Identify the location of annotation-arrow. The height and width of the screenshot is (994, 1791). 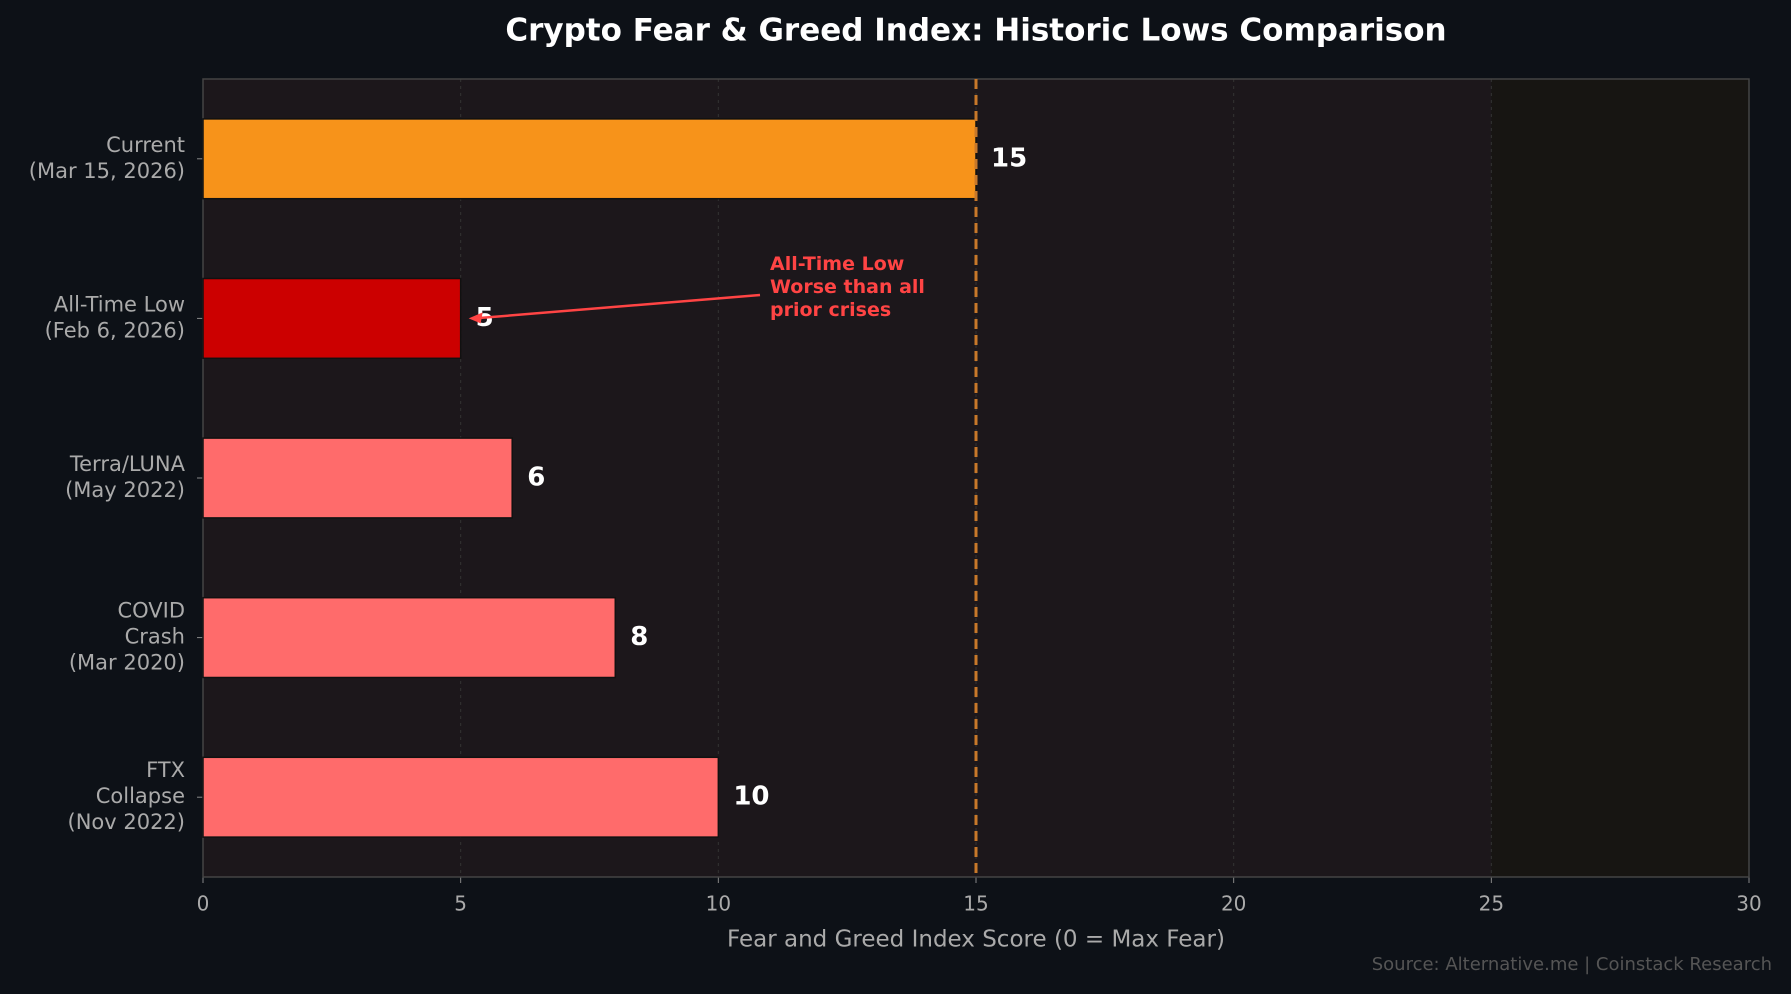
(617, 306).